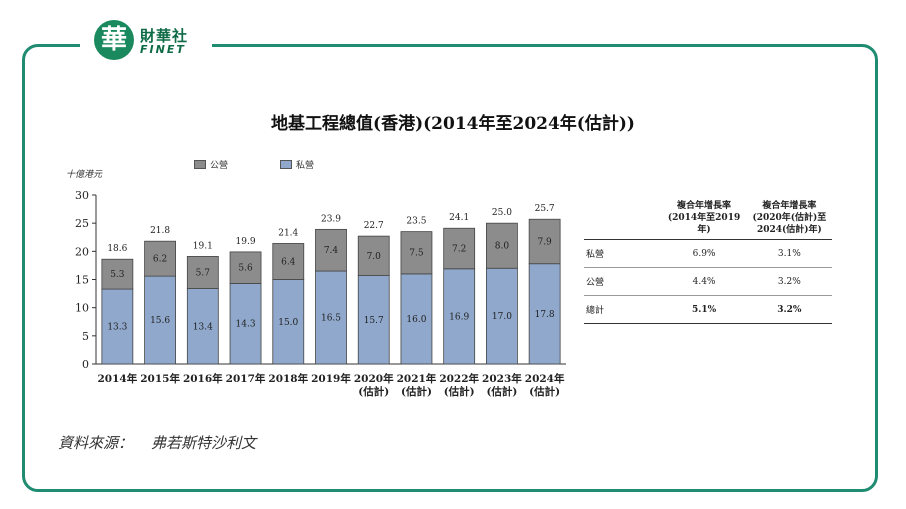 This screenshot has width=906, height=509. Describe the element at coordinates (704, 309) in the screenshot. I see `cagr-value: 5.1%` at that location.